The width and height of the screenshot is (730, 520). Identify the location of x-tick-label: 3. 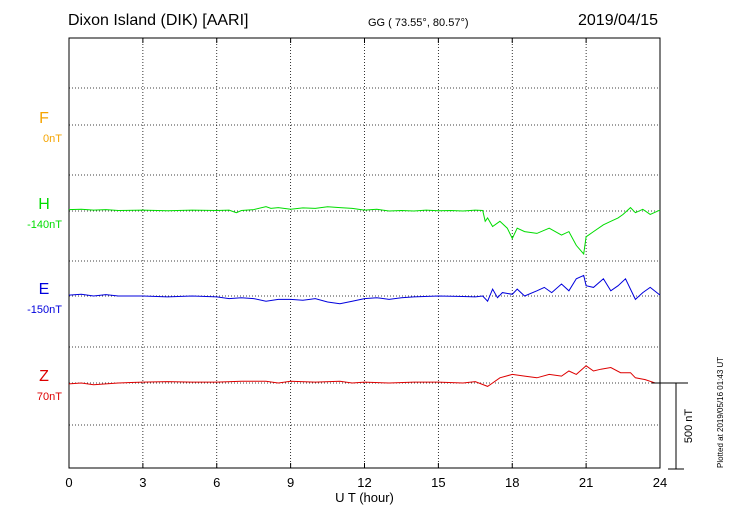
(142, 482).